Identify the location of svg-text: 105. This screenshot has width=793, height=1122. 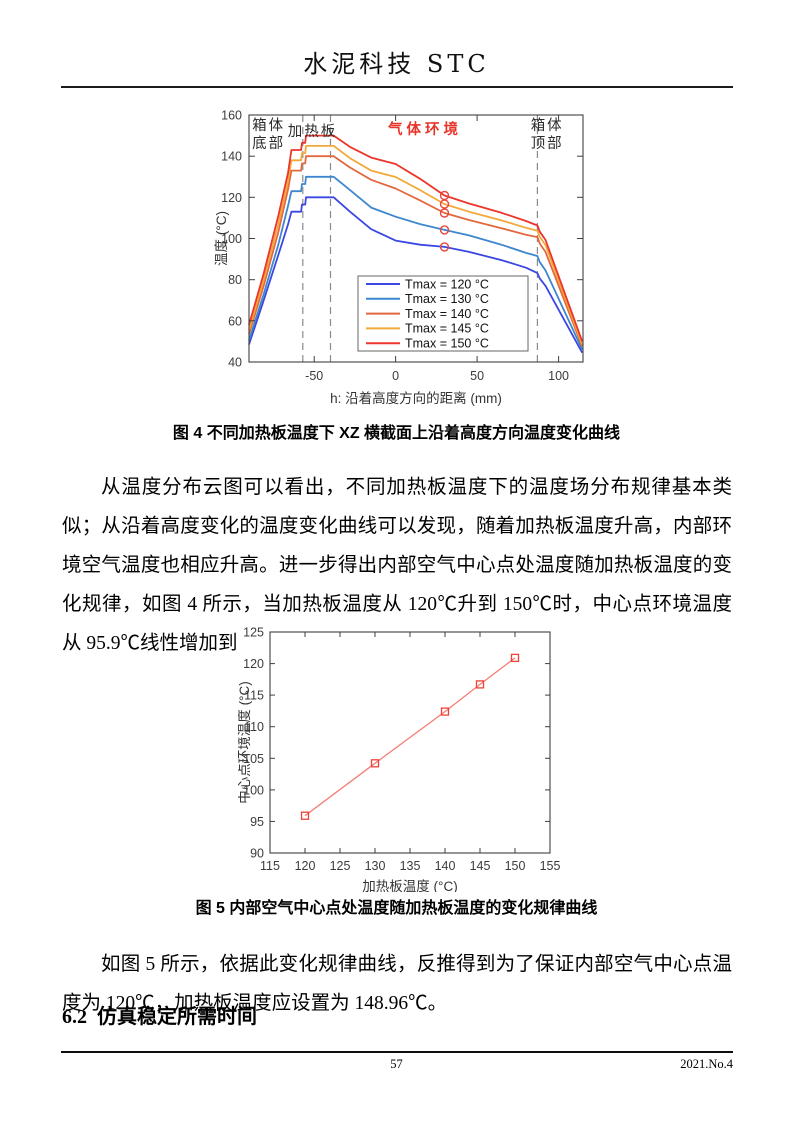
(253, 759).